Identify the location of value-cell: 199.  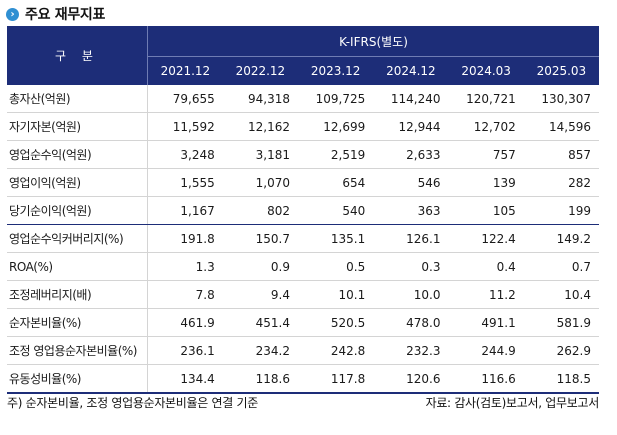
(561, 210).